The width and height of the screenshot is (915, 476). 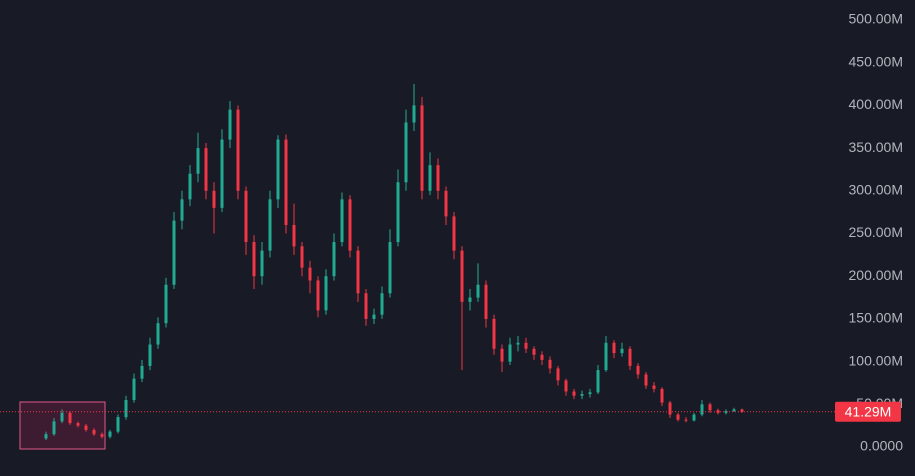 I want to click on y-tick-label: 250.00M, so click(x=876, y=232).